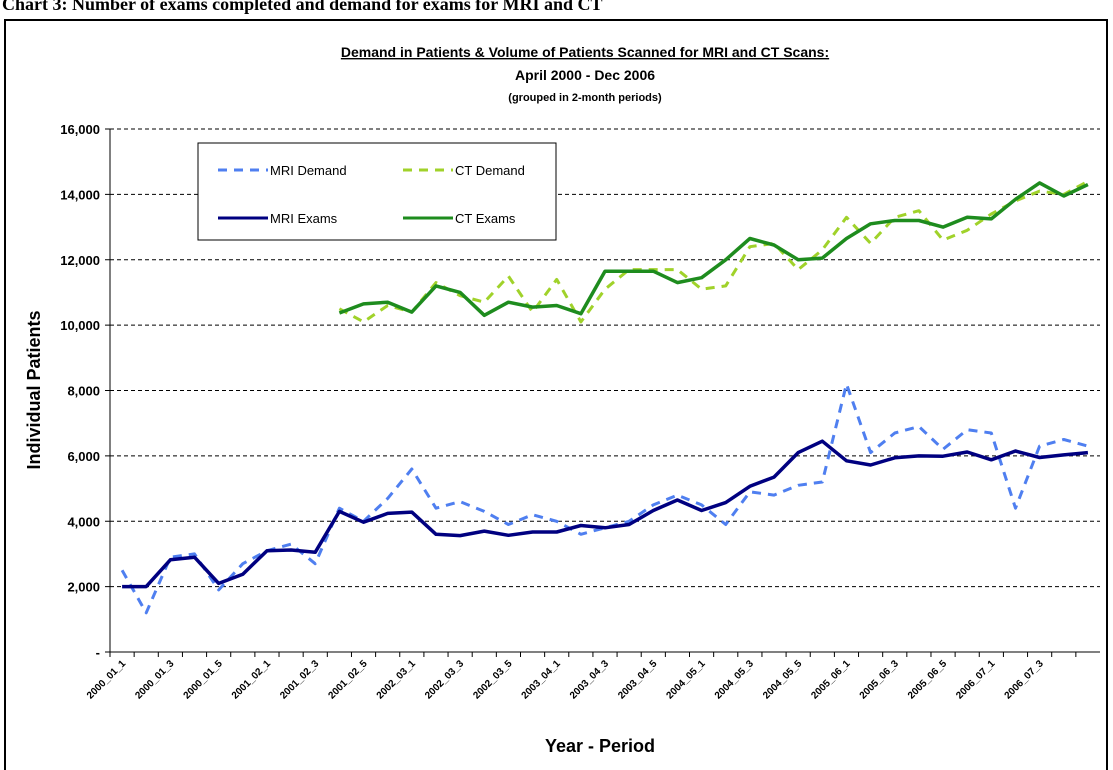 The height and width of the screenshot is (770, 1113). Describe the element at coordinates (396, 679) in the screenshot. I see `x-tick-label: 2002_03_1` at that location.